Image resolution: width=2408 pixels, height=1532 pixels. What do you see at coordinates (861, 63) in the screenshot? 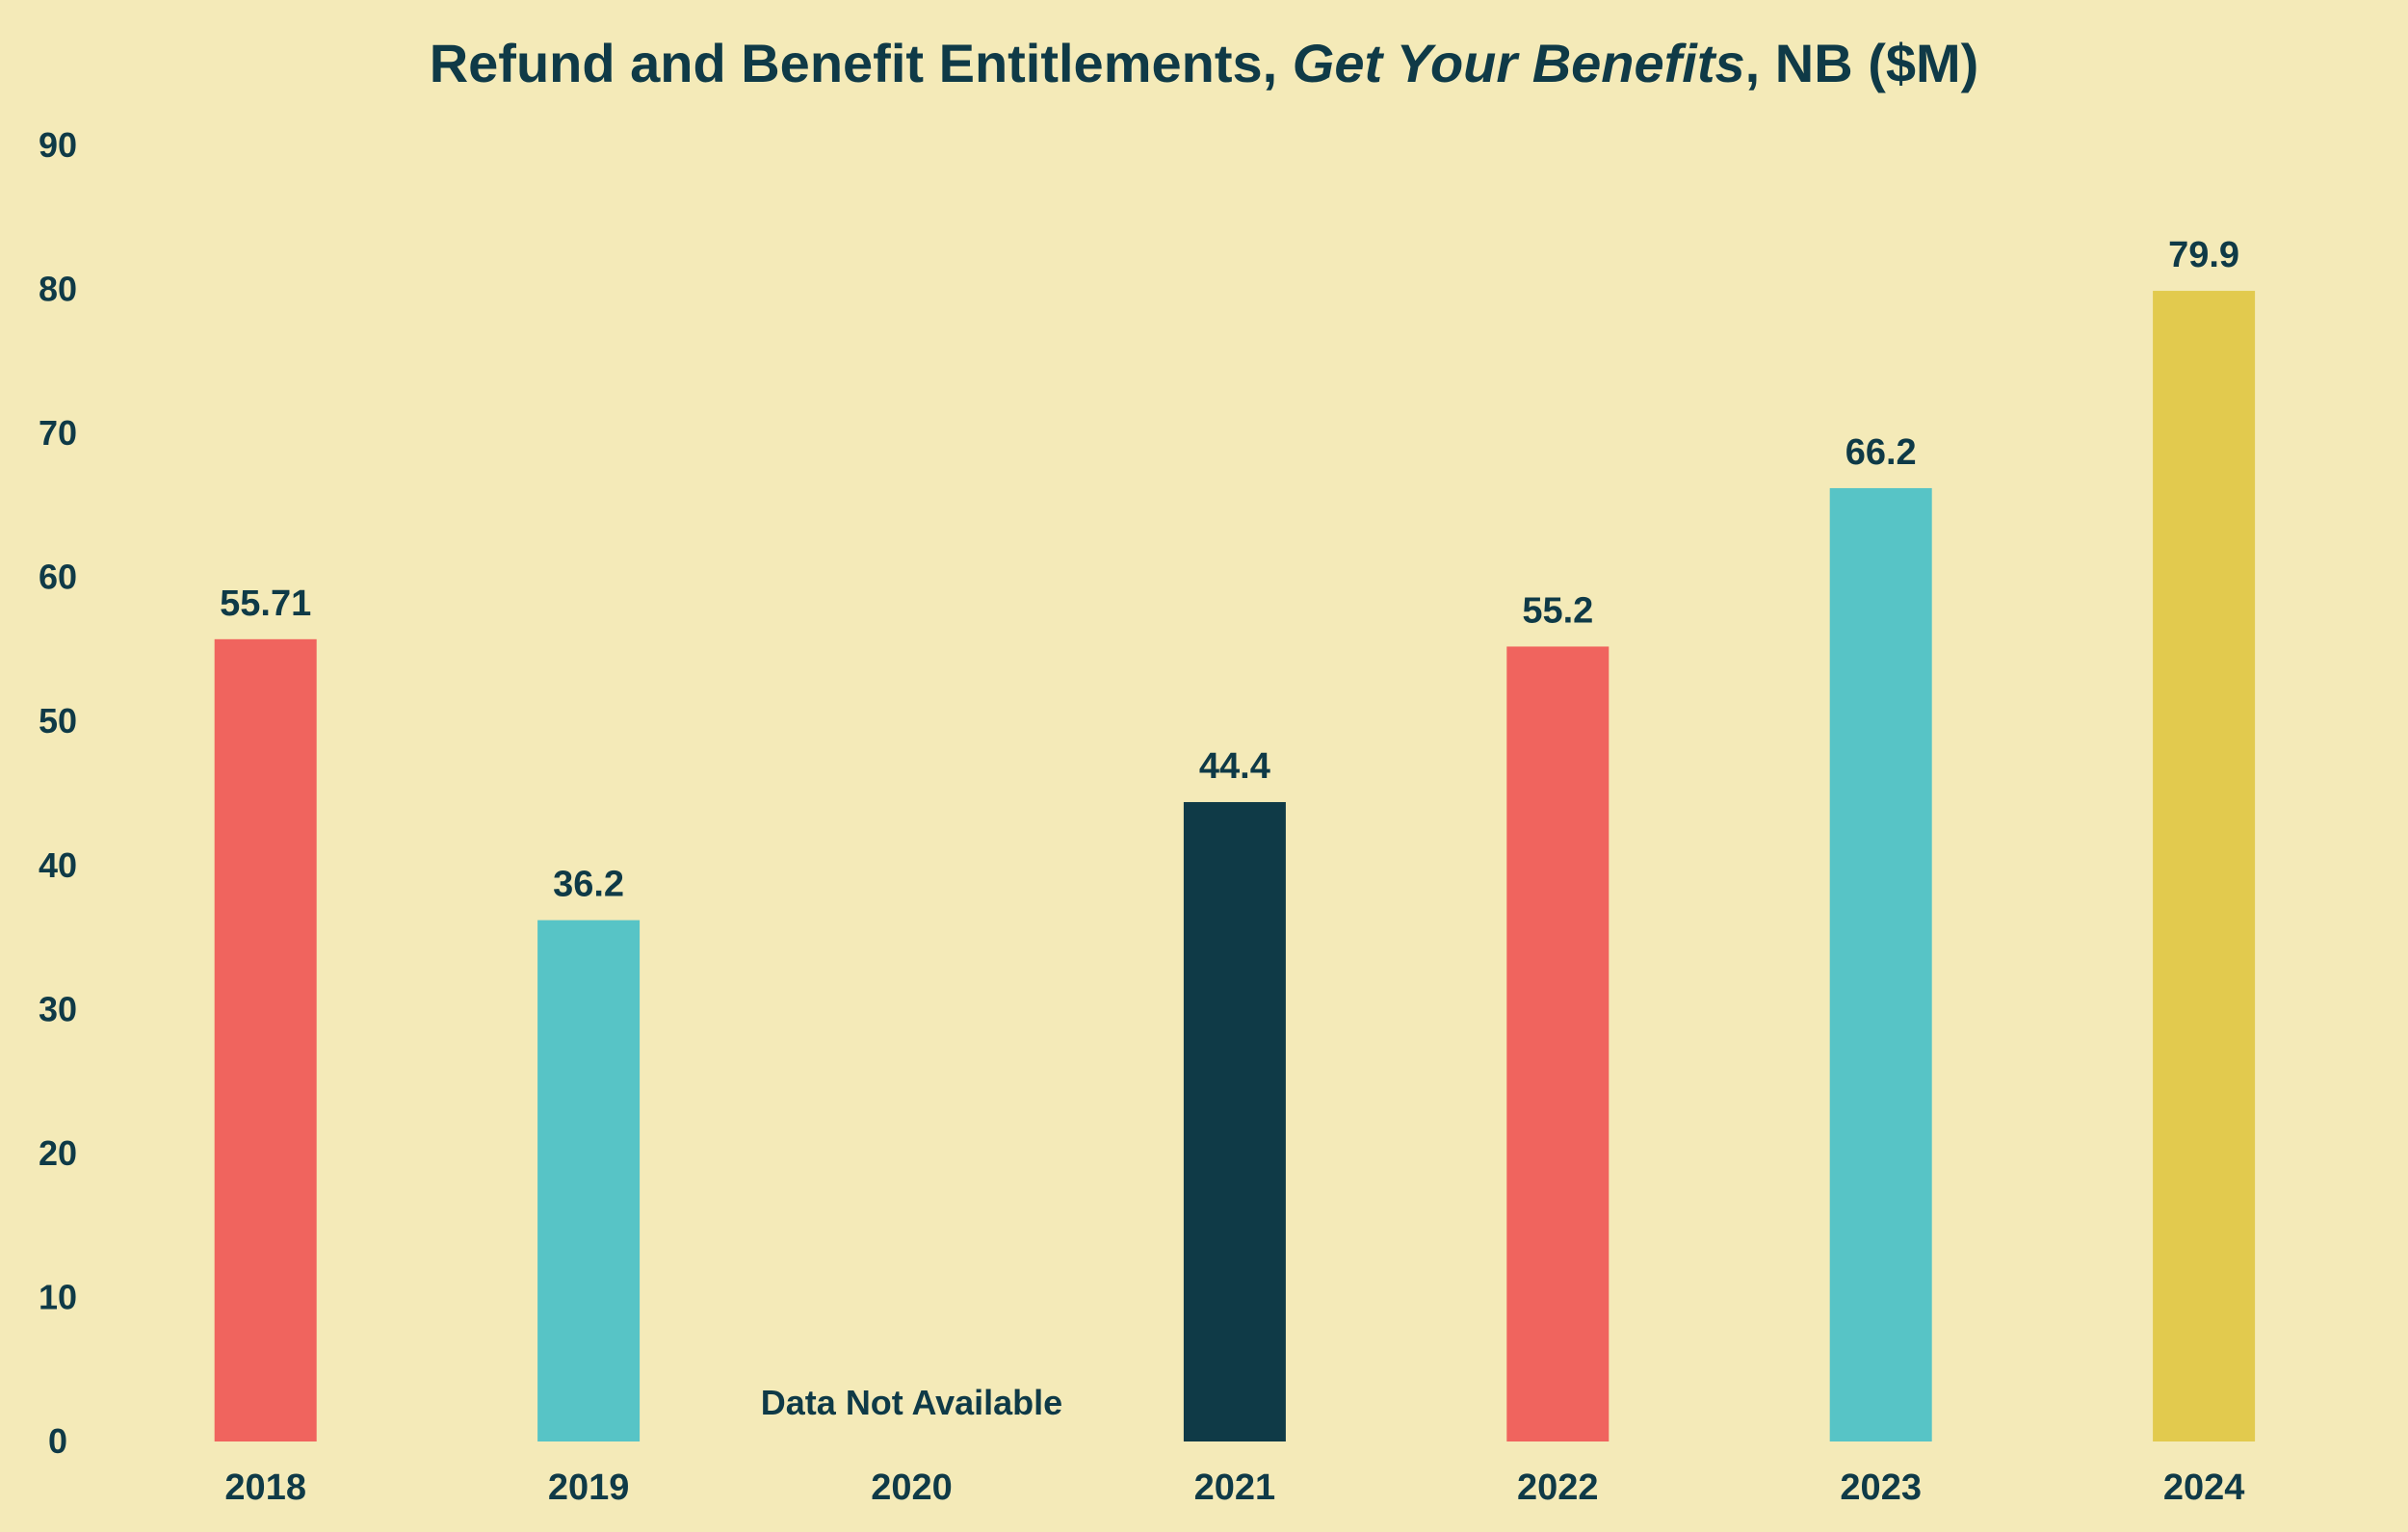
I see `chart-title-part1: Refund and Benefit Entitlements,` at bounding box center [861, 63].